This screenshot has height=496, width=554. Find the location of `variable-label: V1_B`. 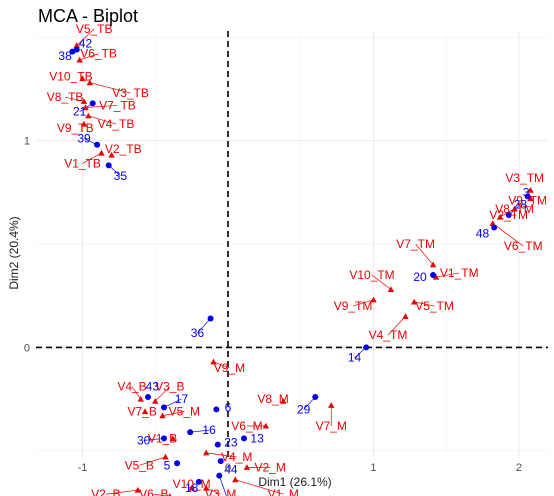

variable-label: V1_B is located at coordinates (162, 438).